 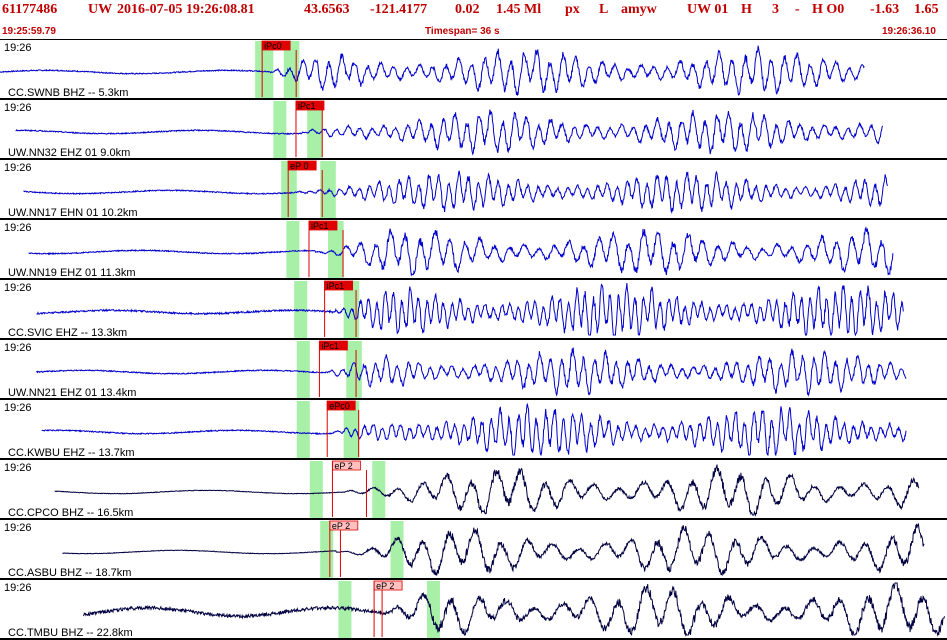 I want to click on event-depth: 0.02, so click(x=467, y=9).